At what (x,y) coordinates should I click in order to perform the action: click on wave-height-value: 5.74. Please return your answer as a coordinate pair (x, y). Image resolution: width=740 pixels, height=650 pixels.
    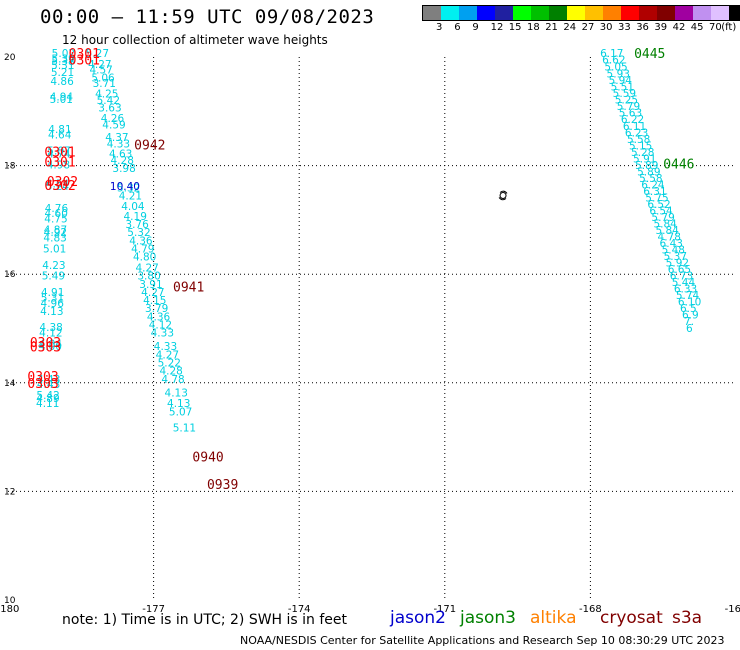
    Looking at the image, I should click on (688, 296).